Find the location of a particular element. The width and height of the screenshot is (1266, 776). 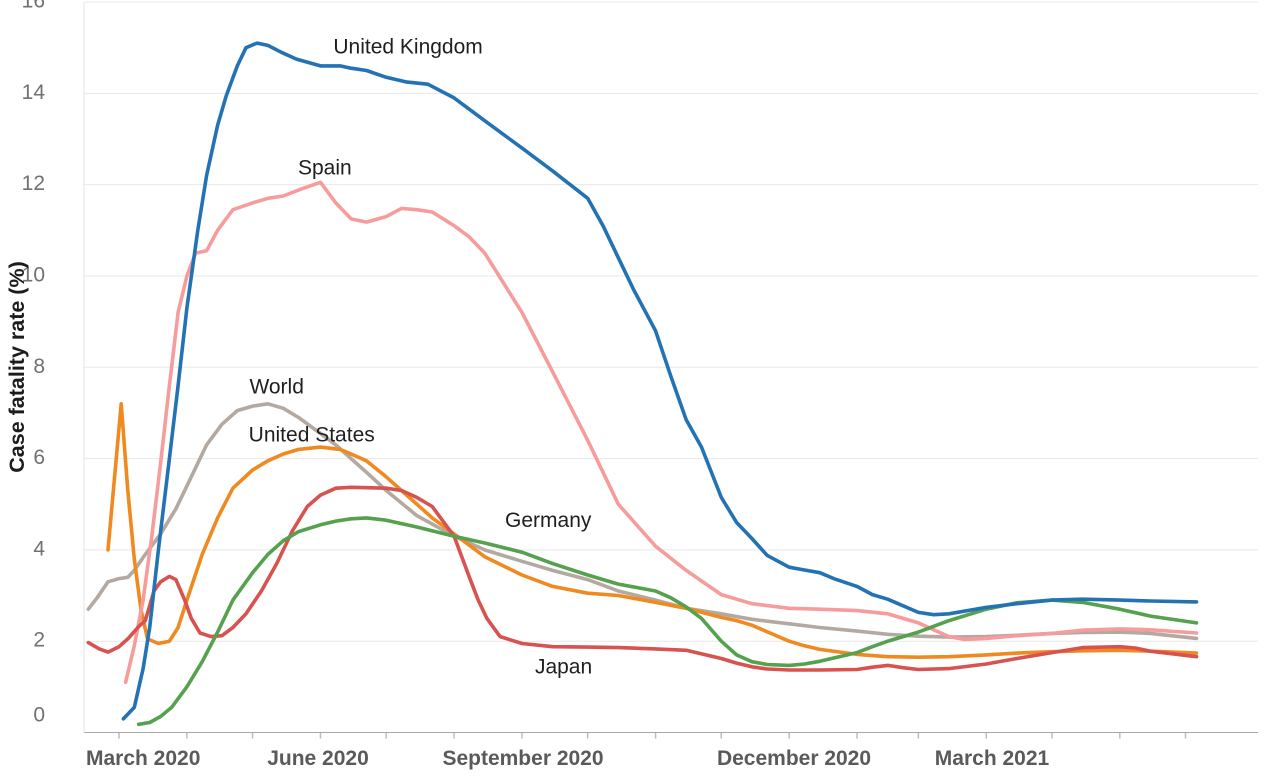

y-tick-label: 12 is located at coordinates (33, 183).